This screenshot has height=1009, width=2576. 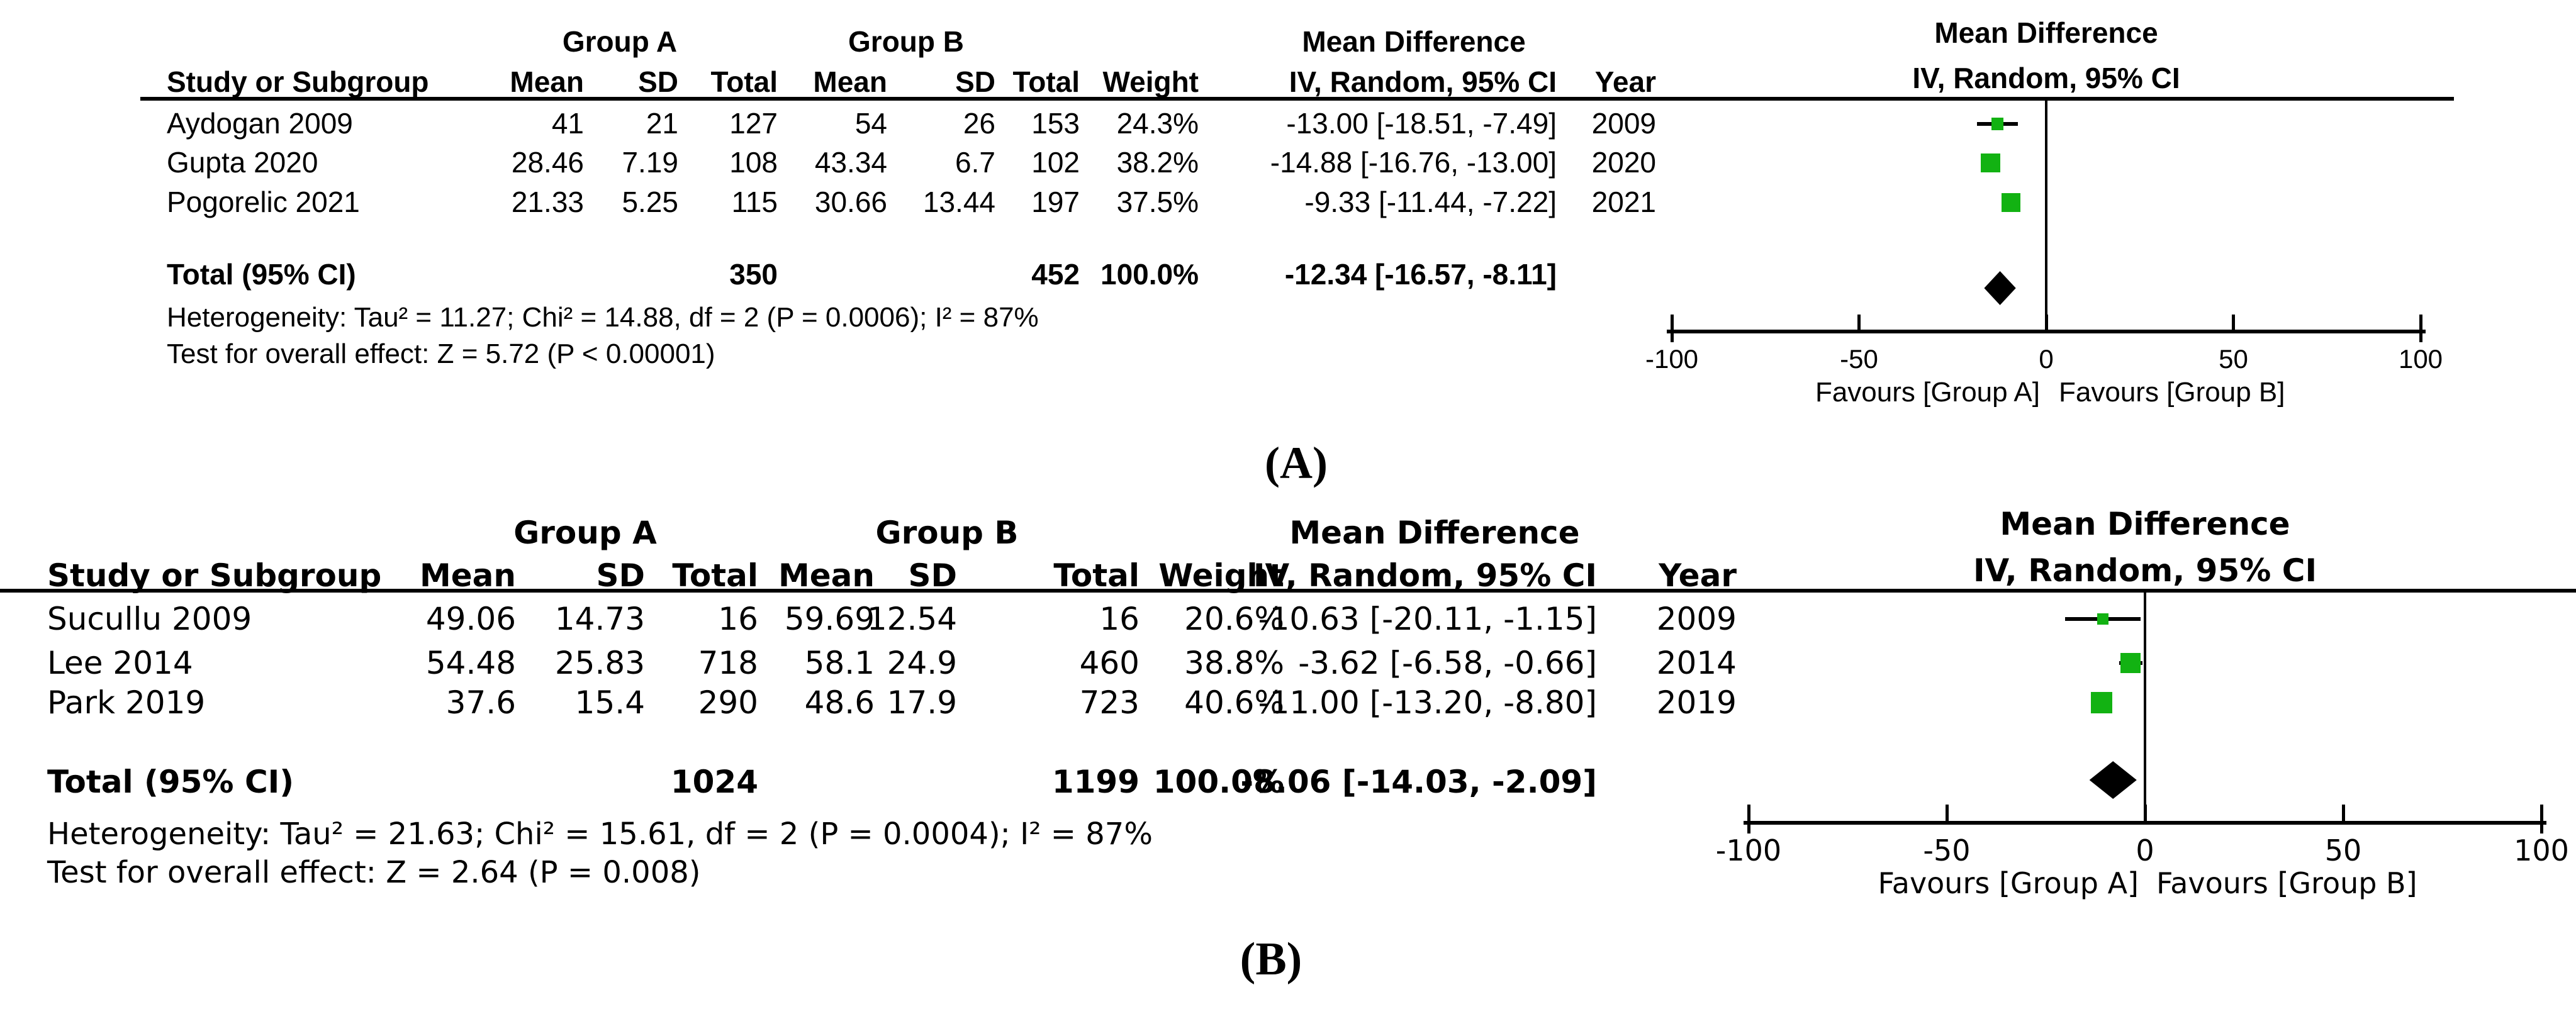 I want to click on study-cell: 16, so click(x=1119, y=619).